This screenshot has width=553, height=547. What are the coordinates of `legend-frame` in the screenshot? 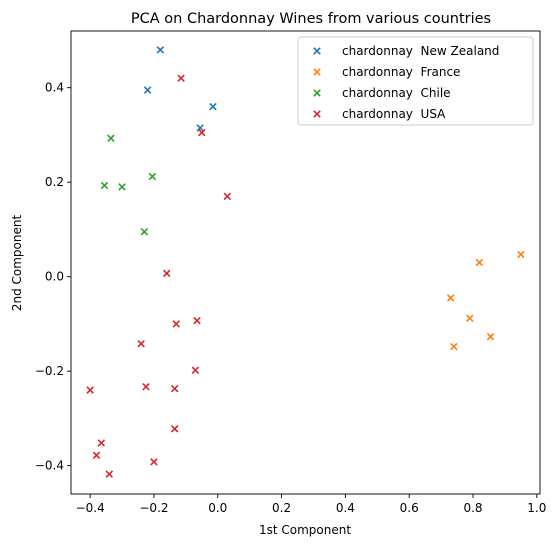 It's located at (415, 81).